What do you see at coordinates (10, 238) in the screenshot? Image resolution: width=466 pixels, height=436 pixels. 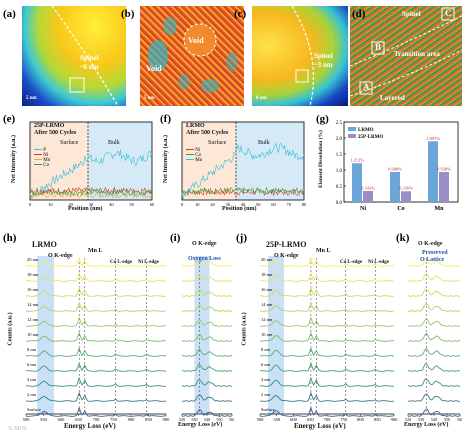 I see `panel-h-label: (h)` at bounding box center [10, 238].